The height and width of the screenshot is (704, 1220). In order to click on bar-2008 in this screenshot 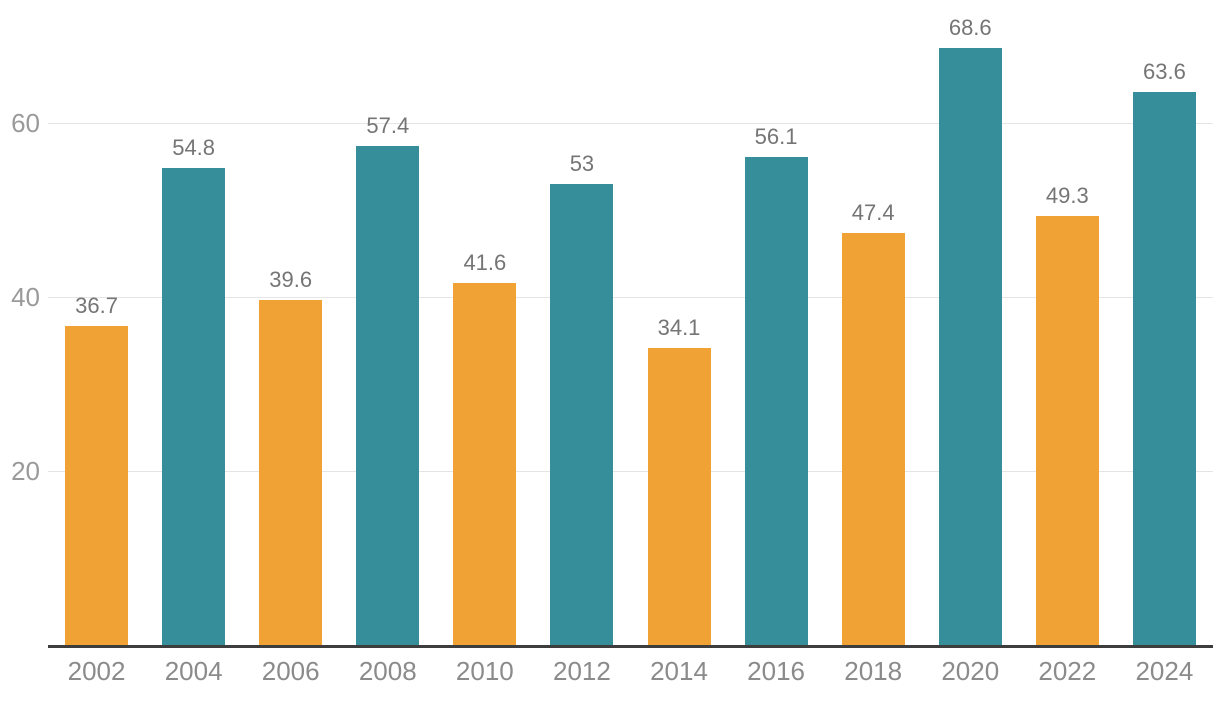, I will do `click(388, 395)`.